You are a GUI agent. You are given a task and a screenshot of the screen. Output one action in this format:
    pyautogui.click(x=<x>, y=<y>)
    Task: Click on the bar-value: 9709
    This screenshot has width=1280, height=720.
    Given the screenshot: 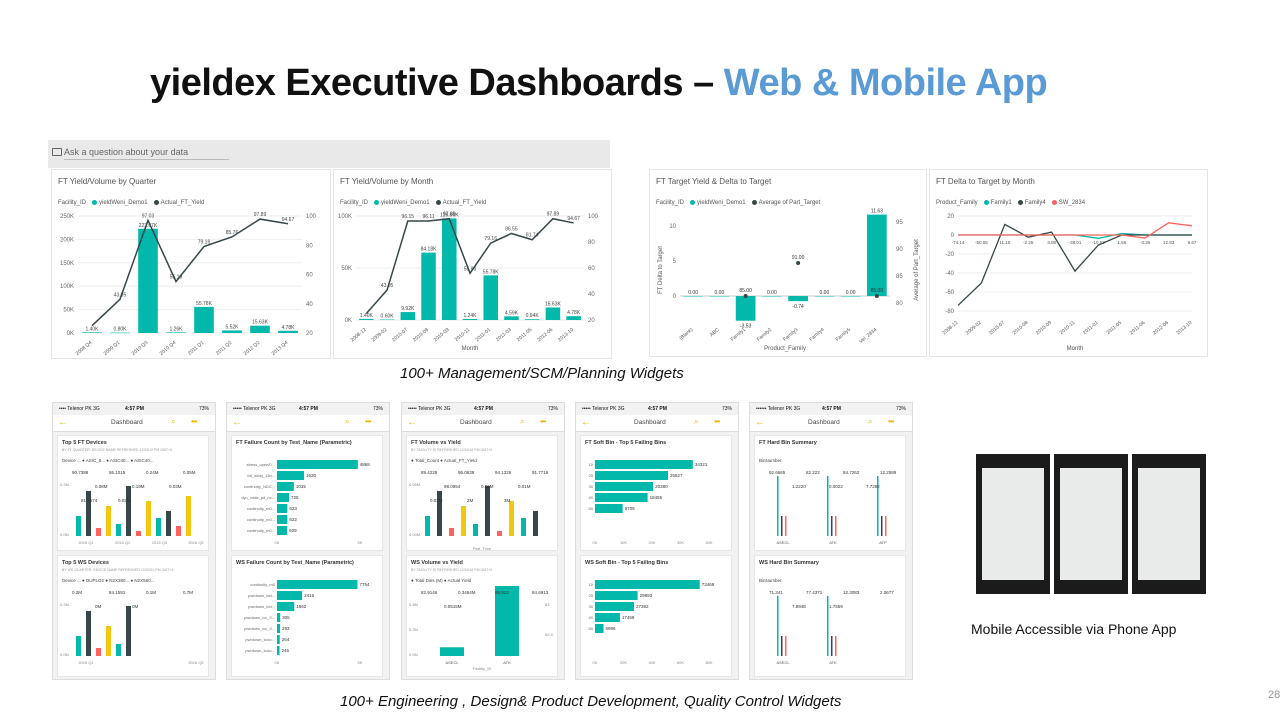 What is the action you would take?
    pyautogui.click(x=630, y=508)
    